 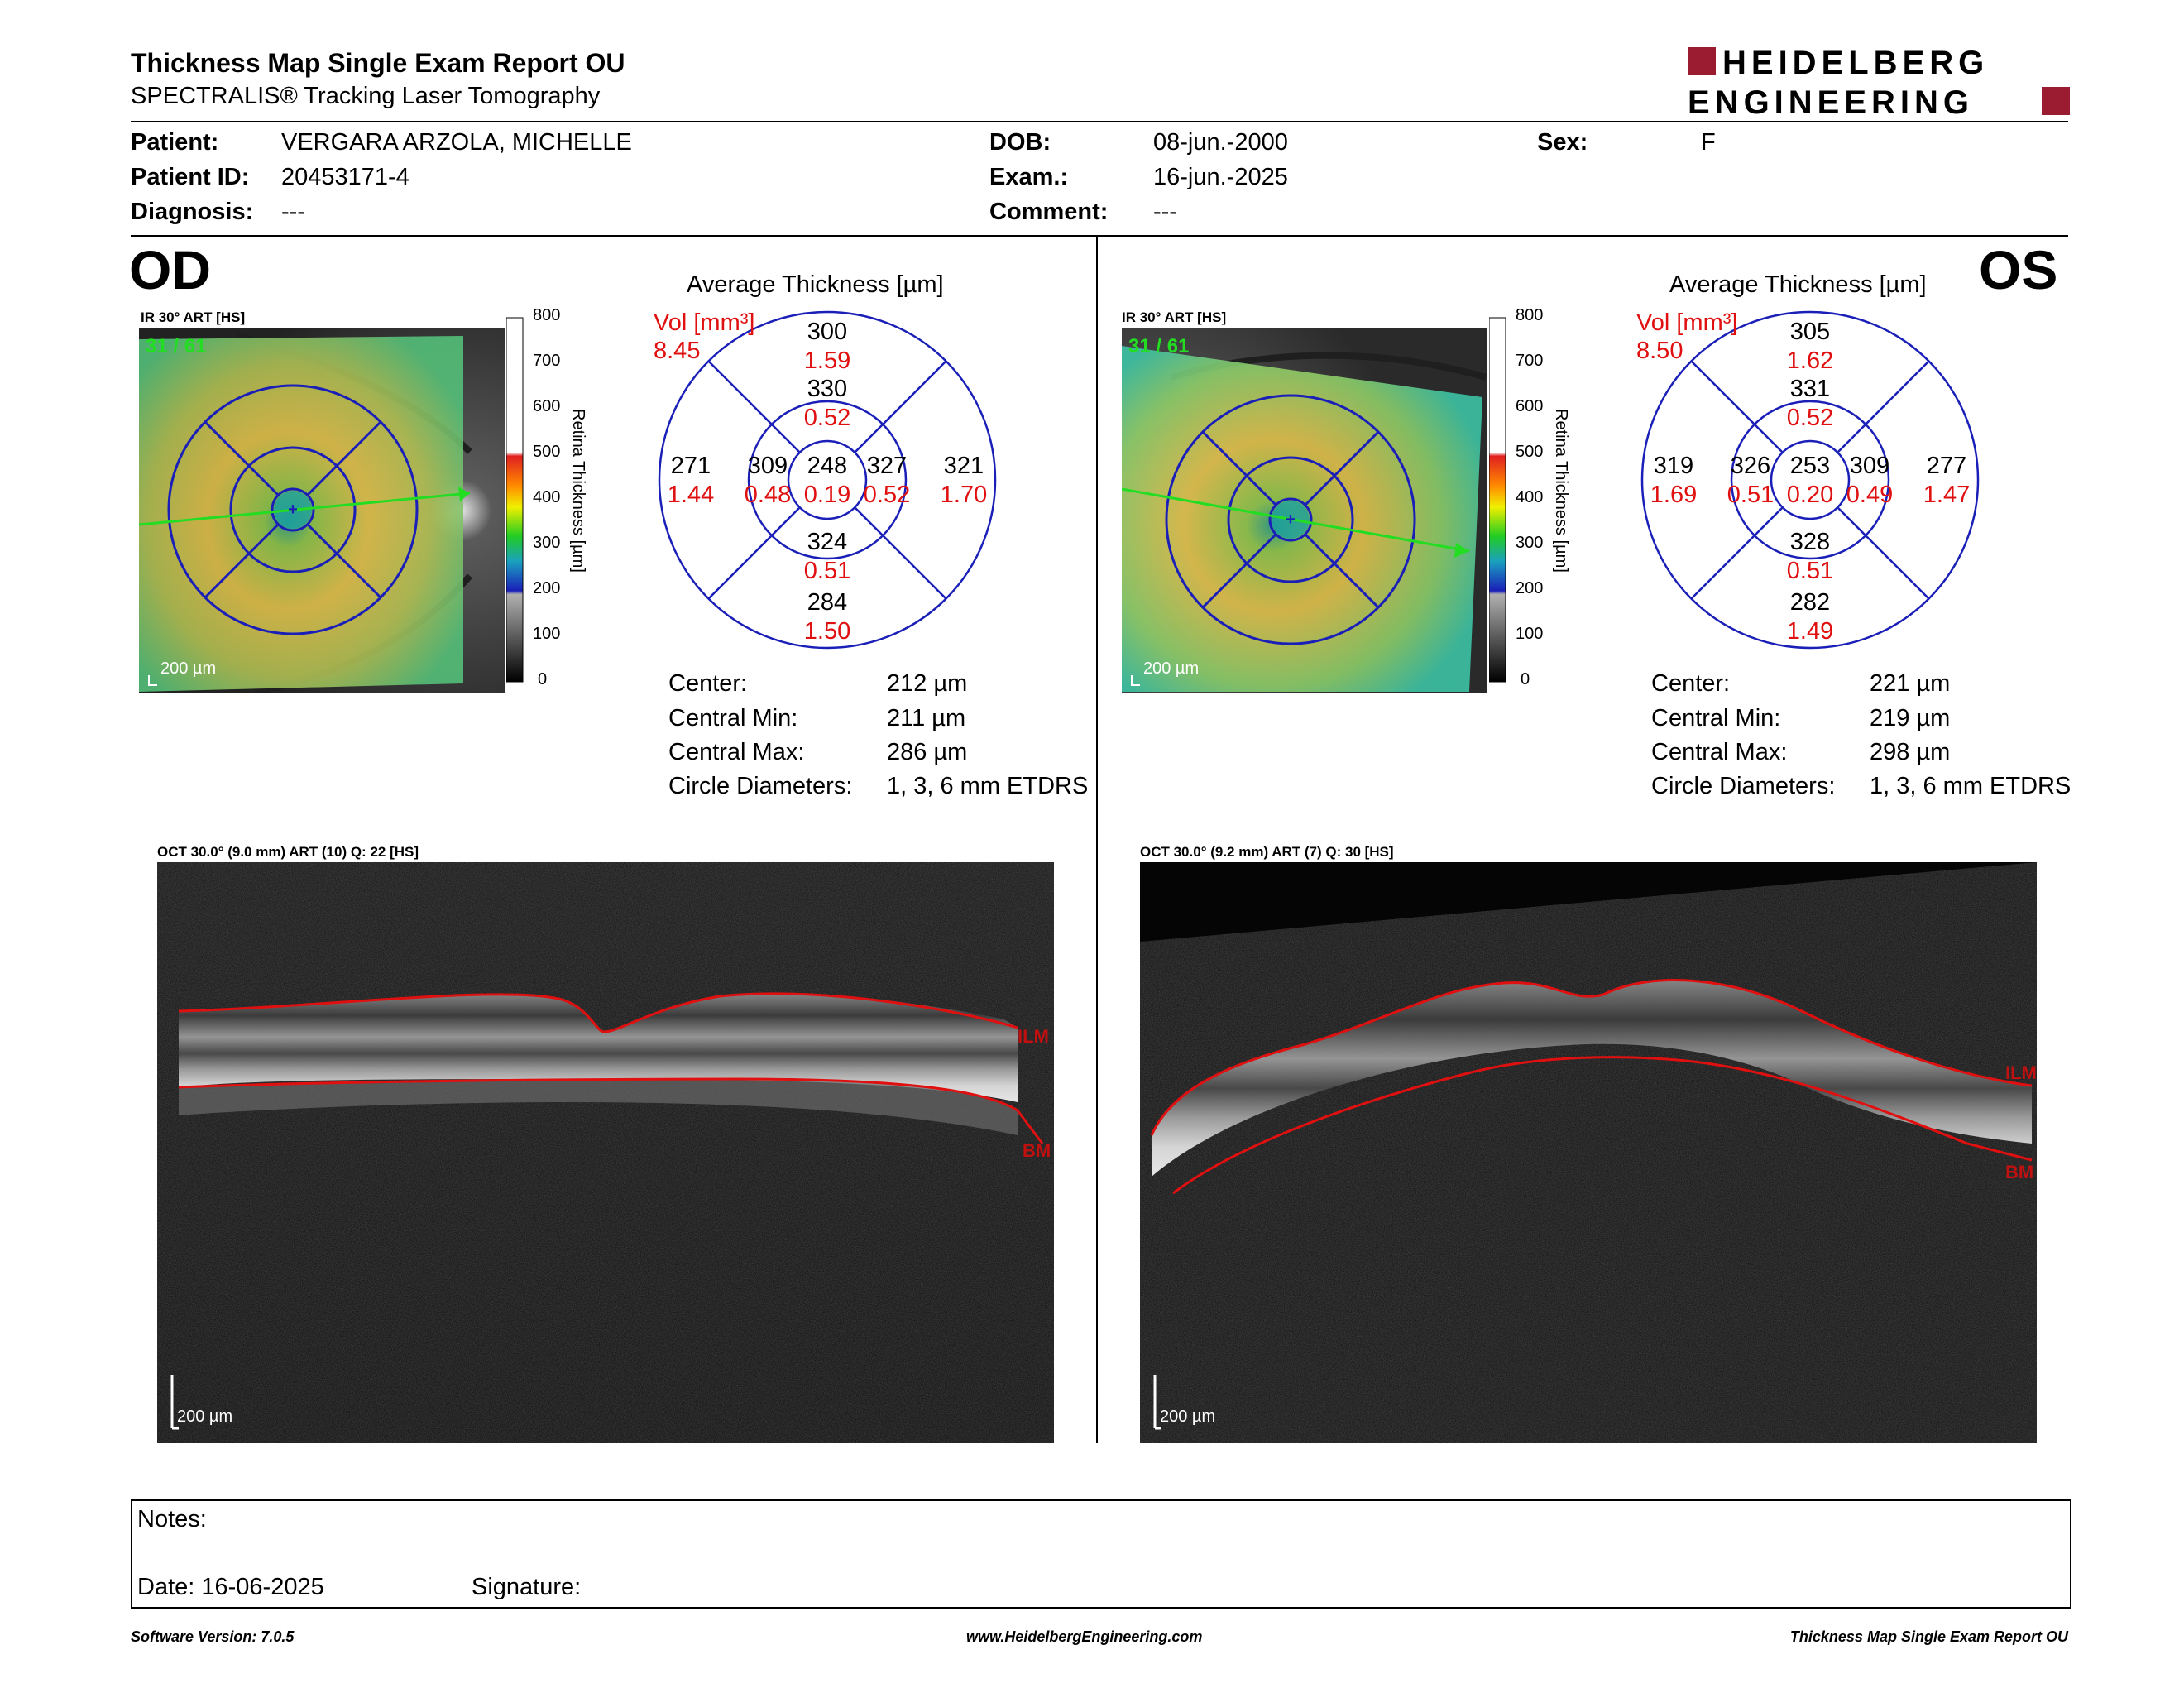 What do you see at coordinates (1588, 1152) in the screenshot?
I see `os-oct-bscan: ILM BM 200 µm` at bounding box center [1588, 1152].